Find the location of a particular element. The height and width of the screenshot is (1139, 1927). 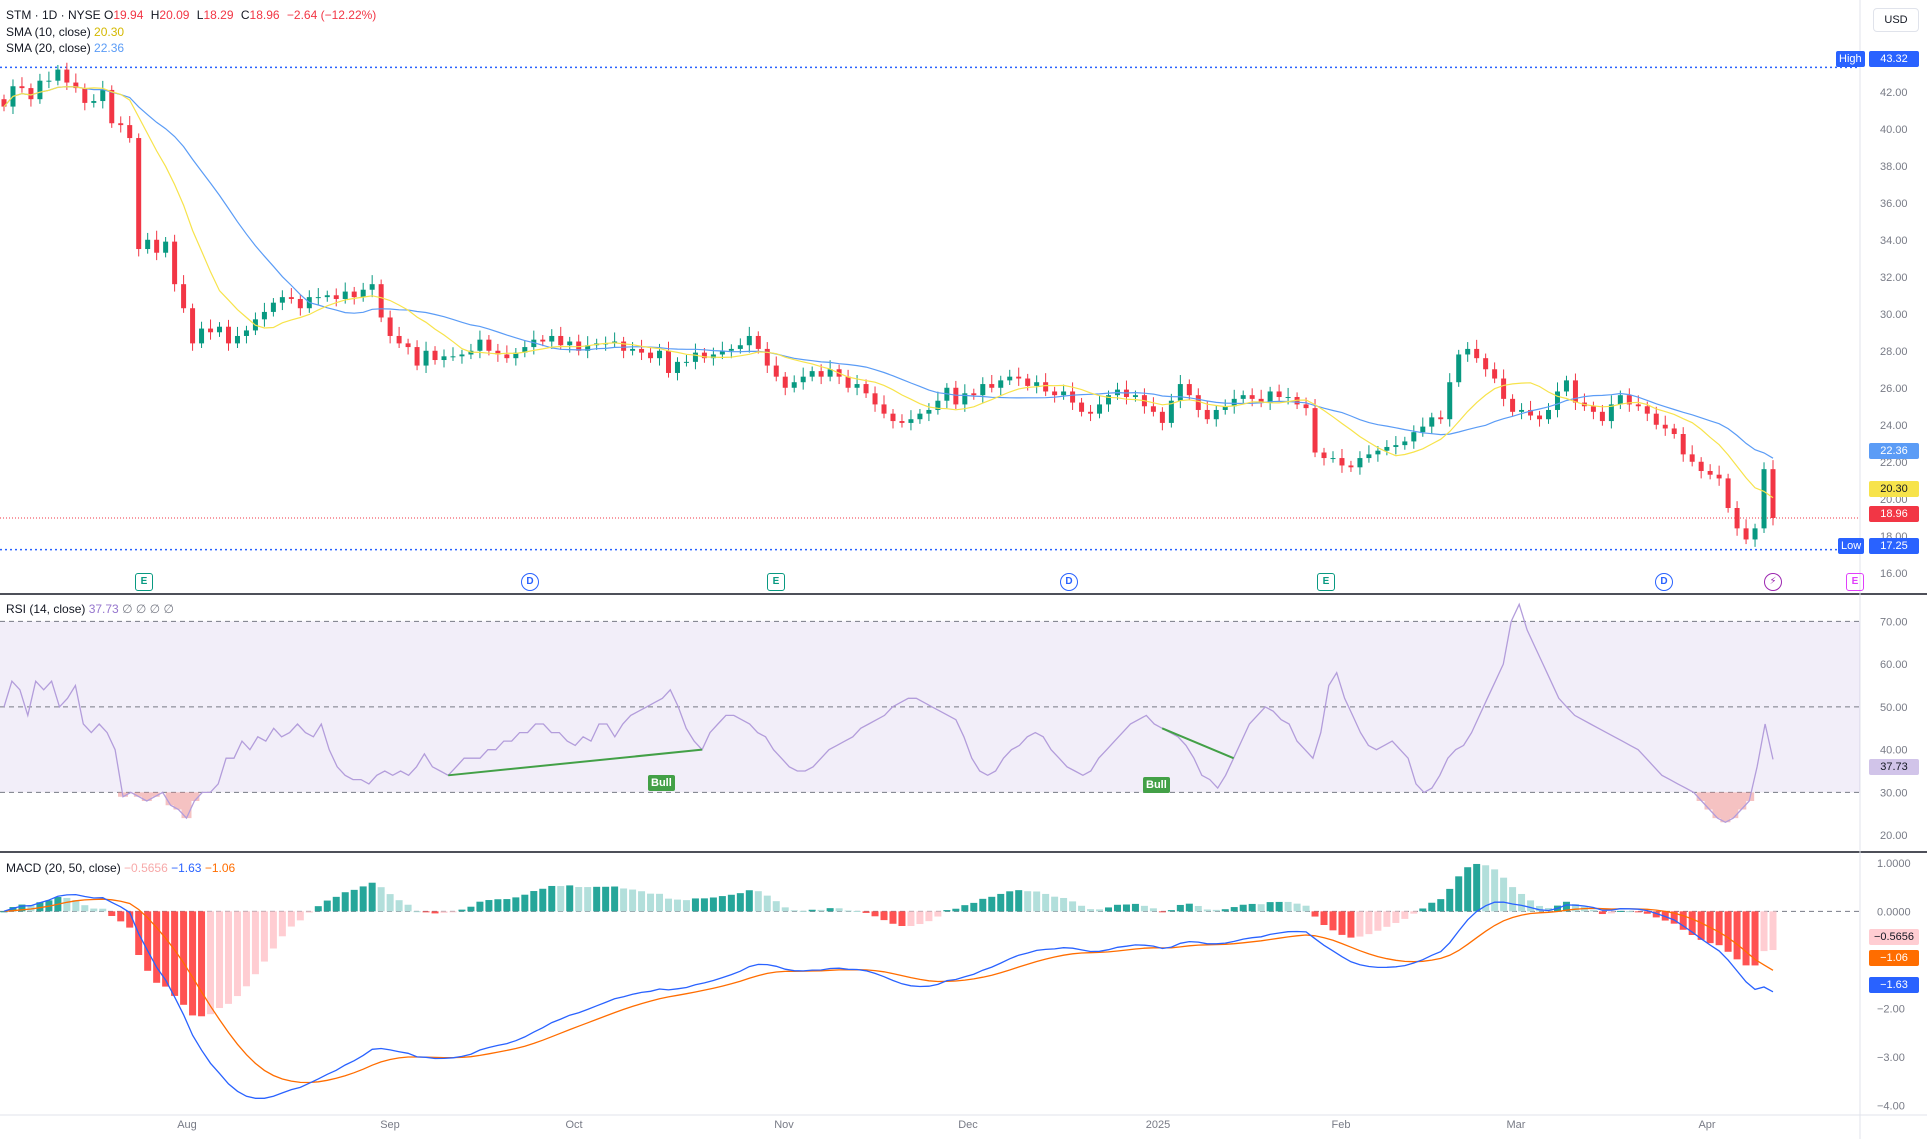

macd-histogram is located at coordinates (888, 940).